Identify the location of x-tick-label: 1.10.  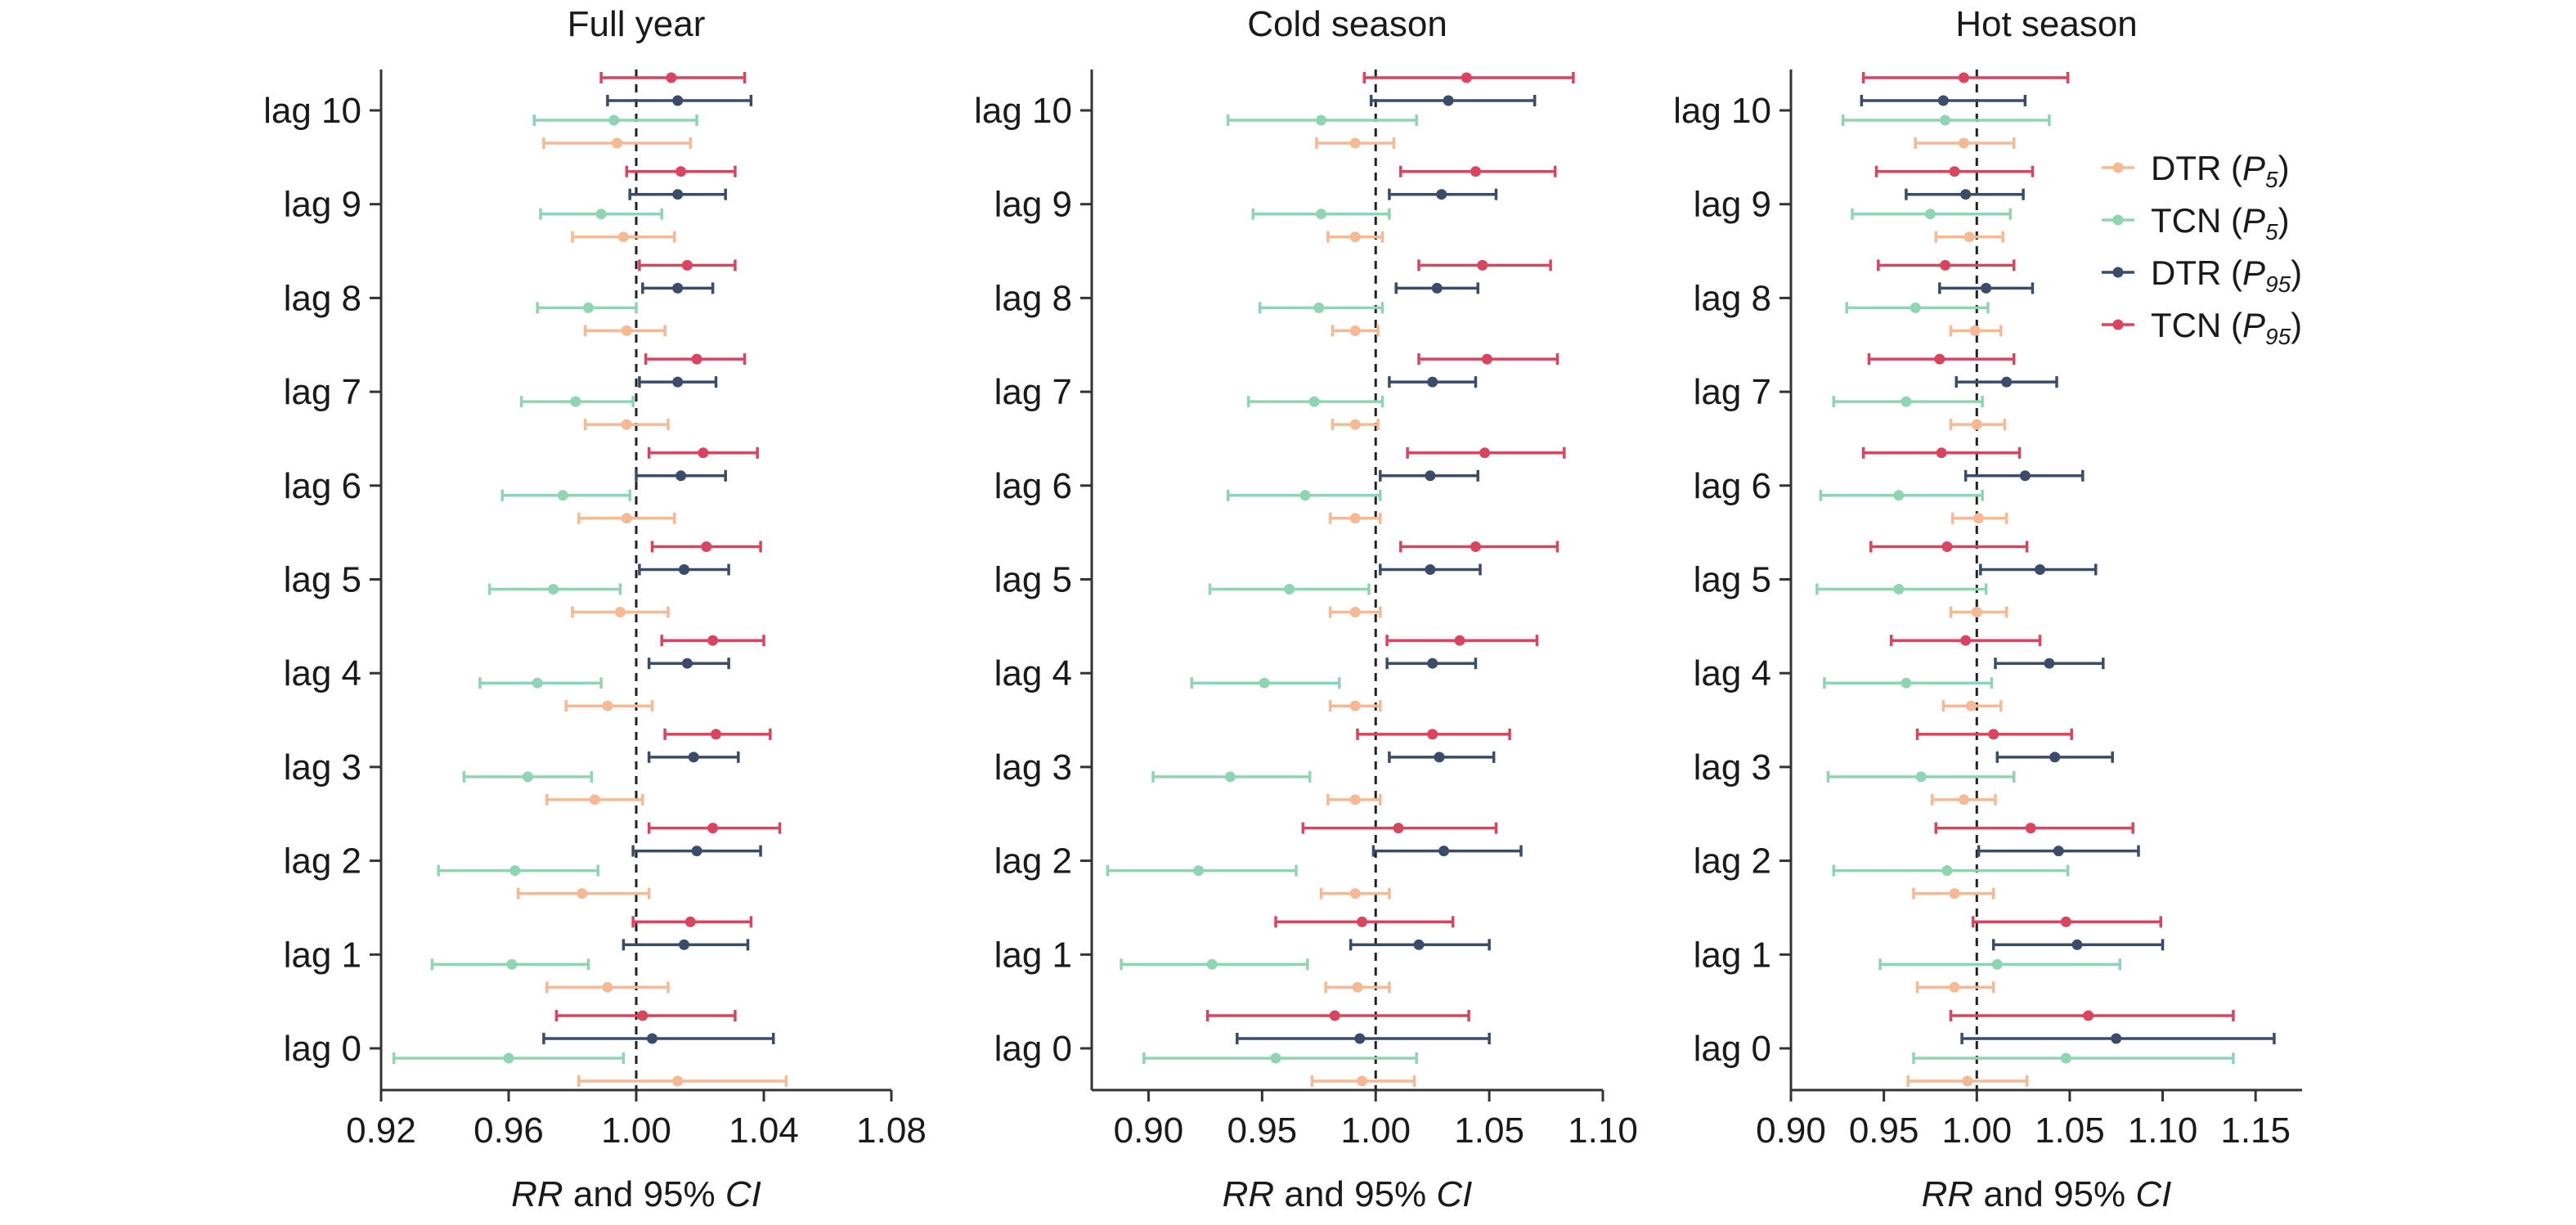
(1603, 1131).